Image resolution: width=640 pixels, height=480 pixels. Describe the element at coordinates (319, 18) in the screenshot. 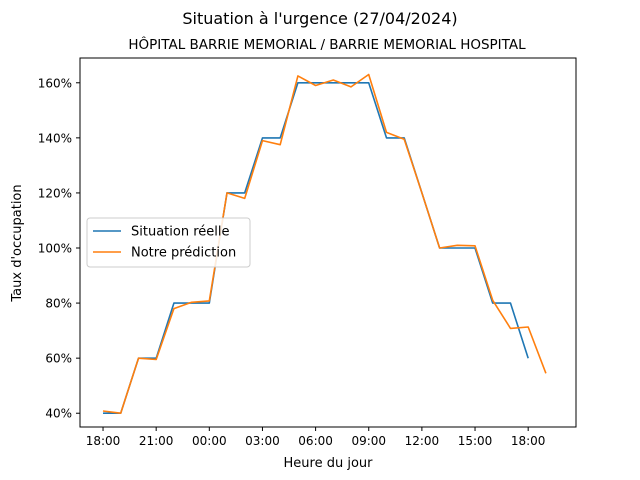

I see `chart-title: Situation à l'urgence (27/04/2024)` at that location.